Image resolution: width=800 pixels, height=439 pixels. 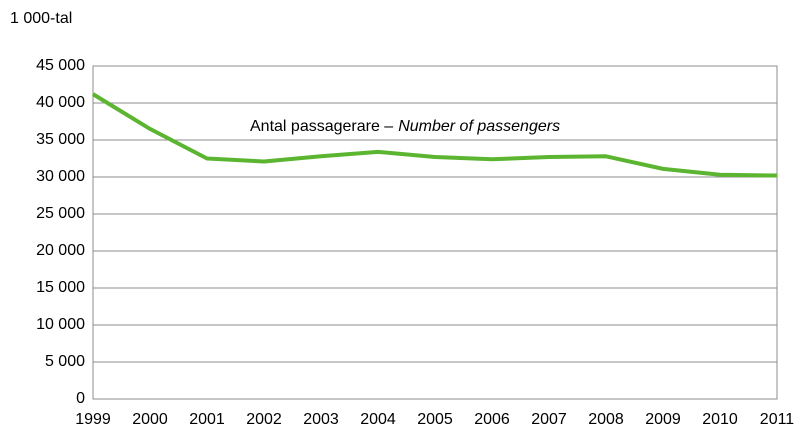 I want to click on y-tick-label: 30 000, so click(x=60, y=176).